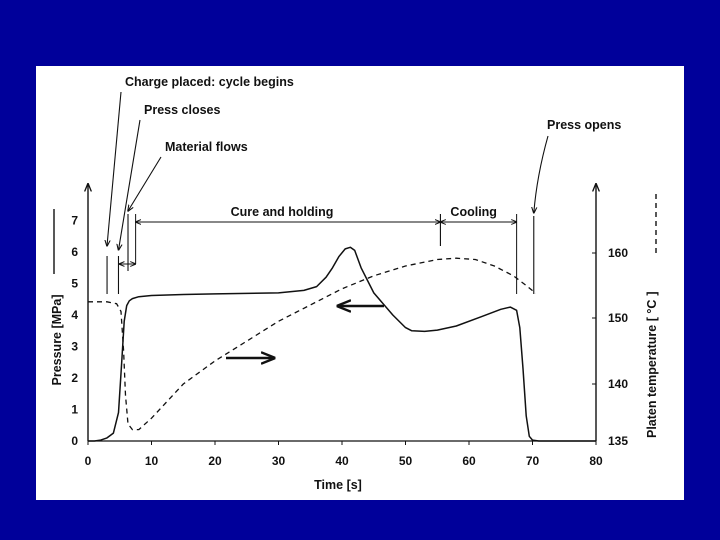 The height and width of the screenshot is (540, 720). What do you see at coordinates (74, 315) in the screenshot?
I see `y-left-tick-label: 4` at bounding box center [74, 315].